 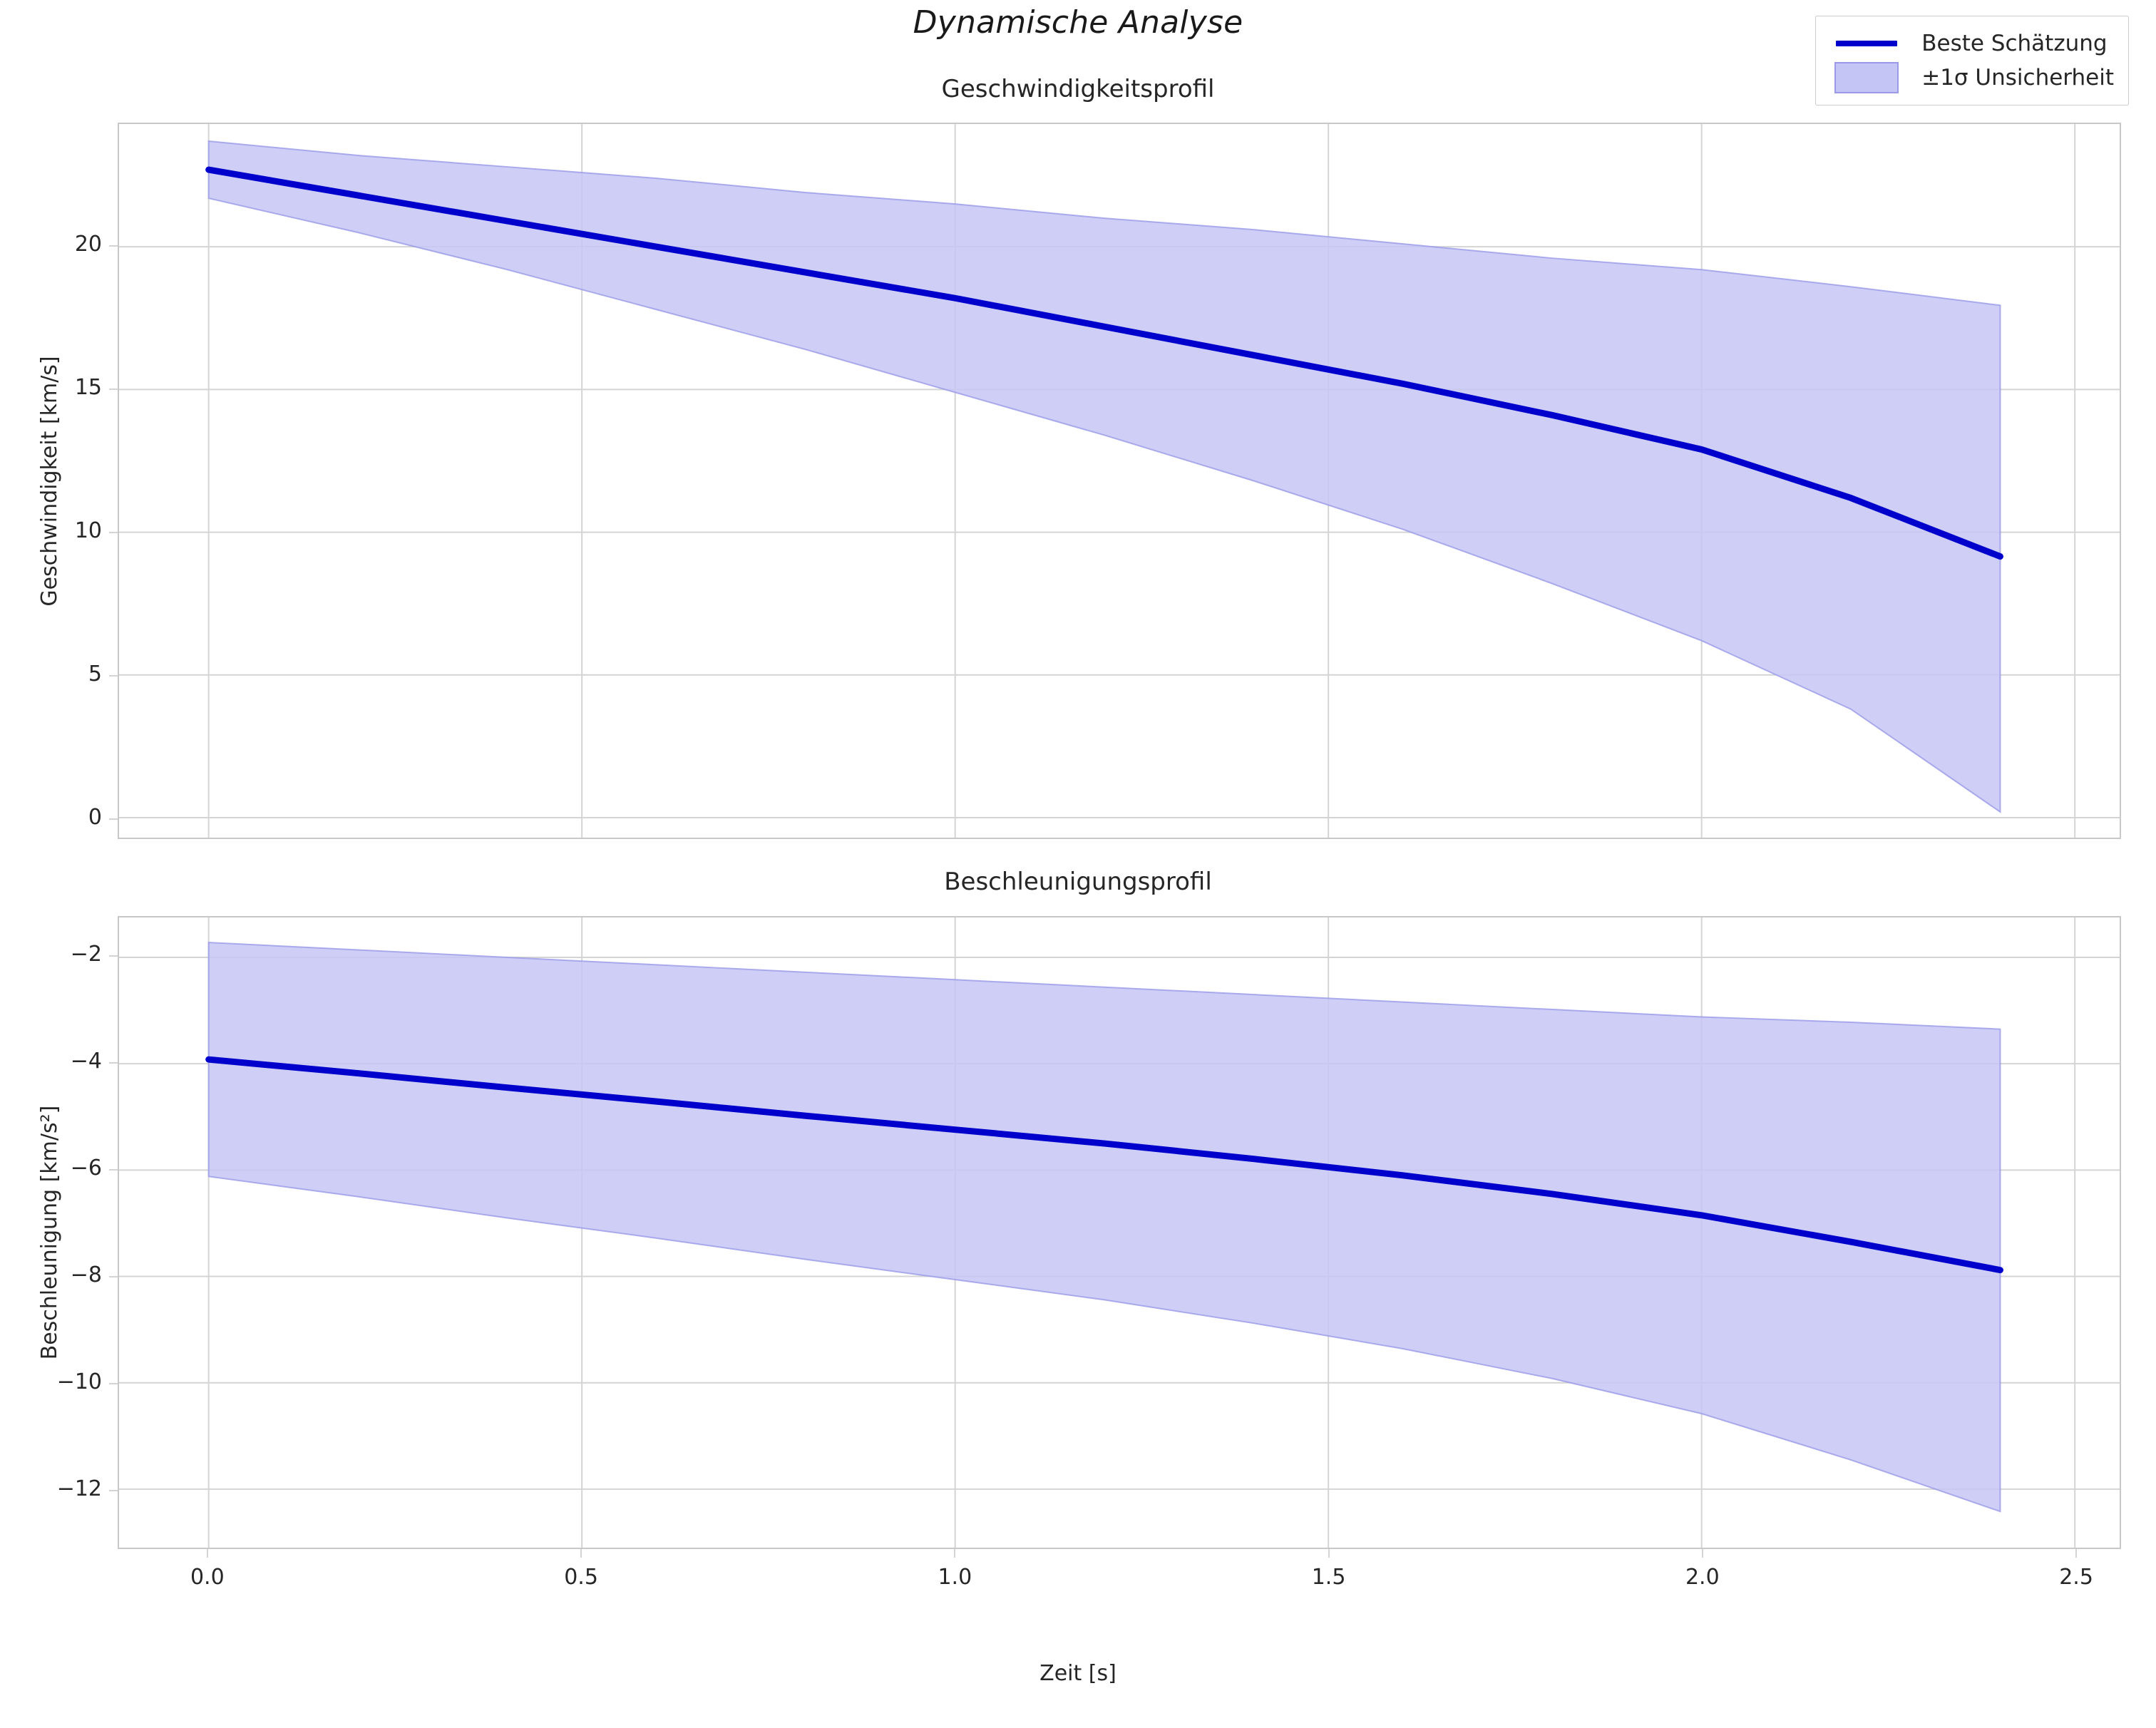 I want to click on legend-label: Beste Schätzung, so click(x=2014, y=43).